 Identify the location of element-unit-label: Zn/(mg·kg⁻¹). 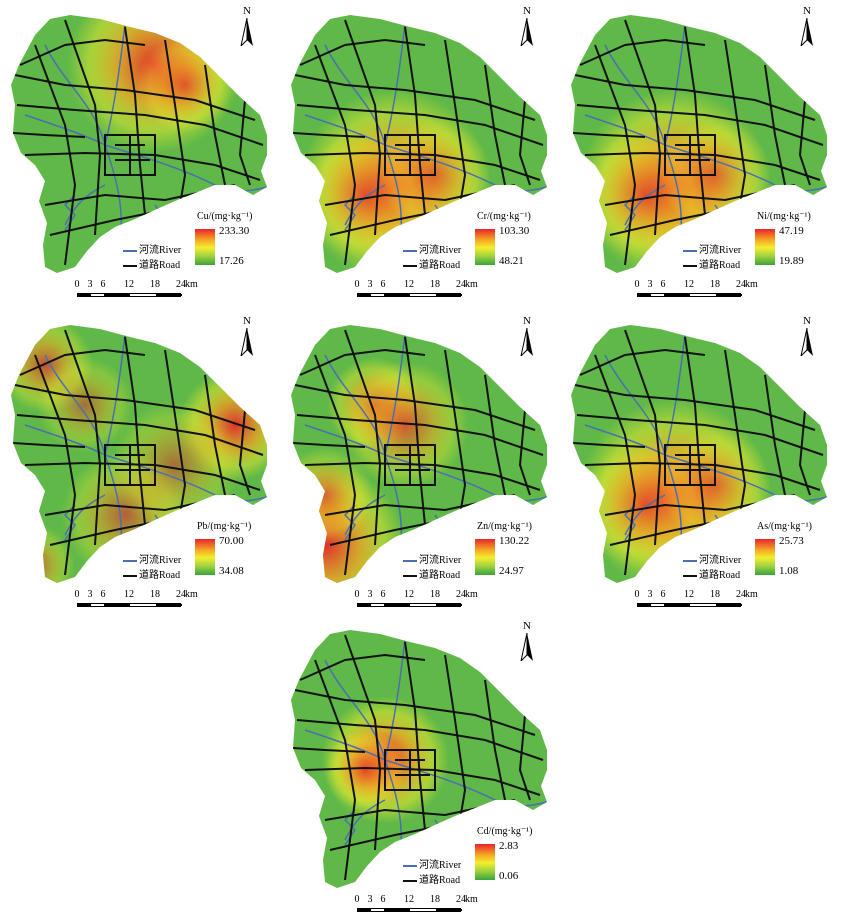
(504, 526).